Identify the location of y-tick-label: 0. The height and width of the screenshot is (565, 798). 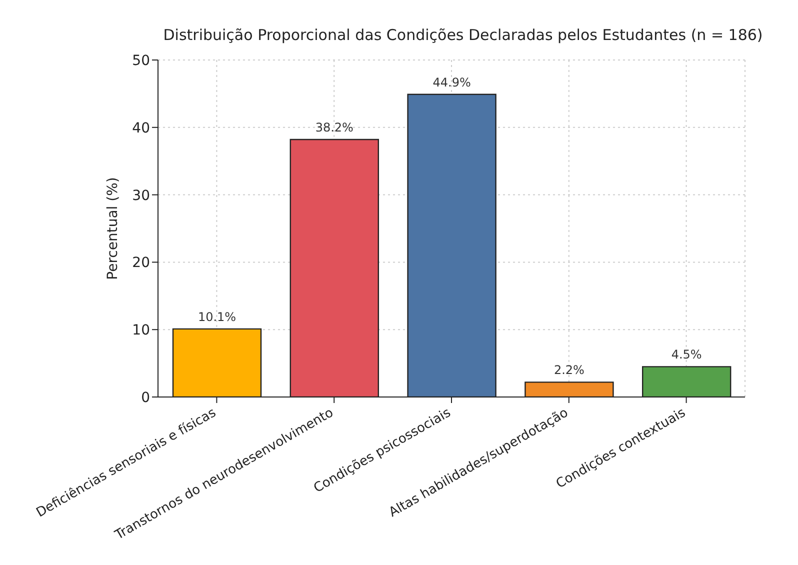
(145, 398).